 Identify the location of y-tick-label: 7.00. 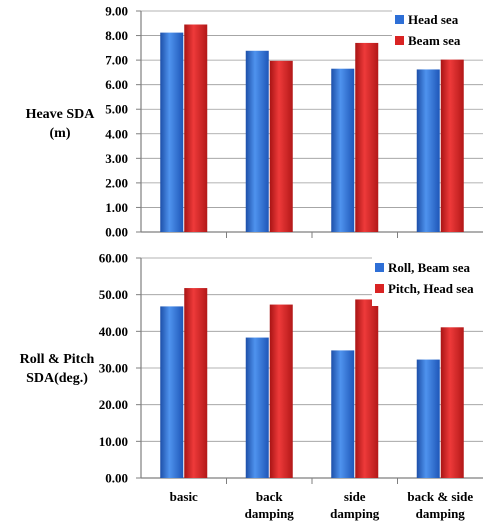
(116, 60).